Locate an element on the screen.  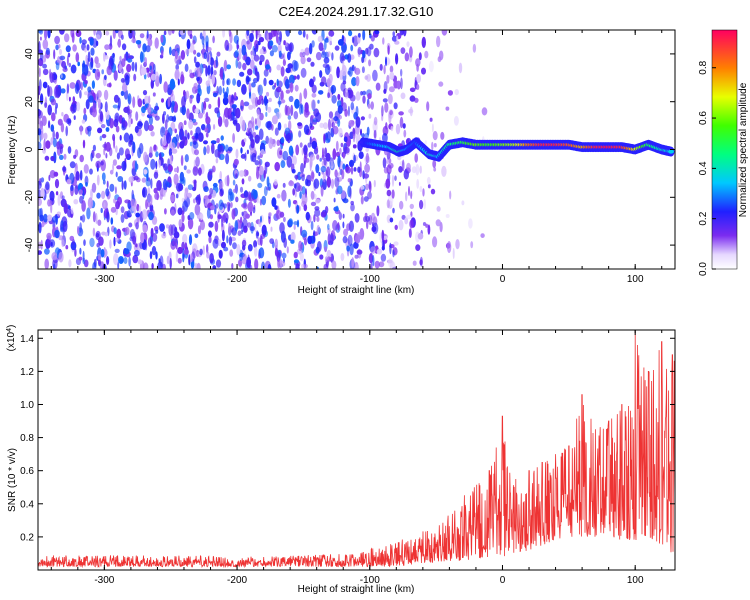
x-tick-label: -100 is located at coordinates (370, 279).